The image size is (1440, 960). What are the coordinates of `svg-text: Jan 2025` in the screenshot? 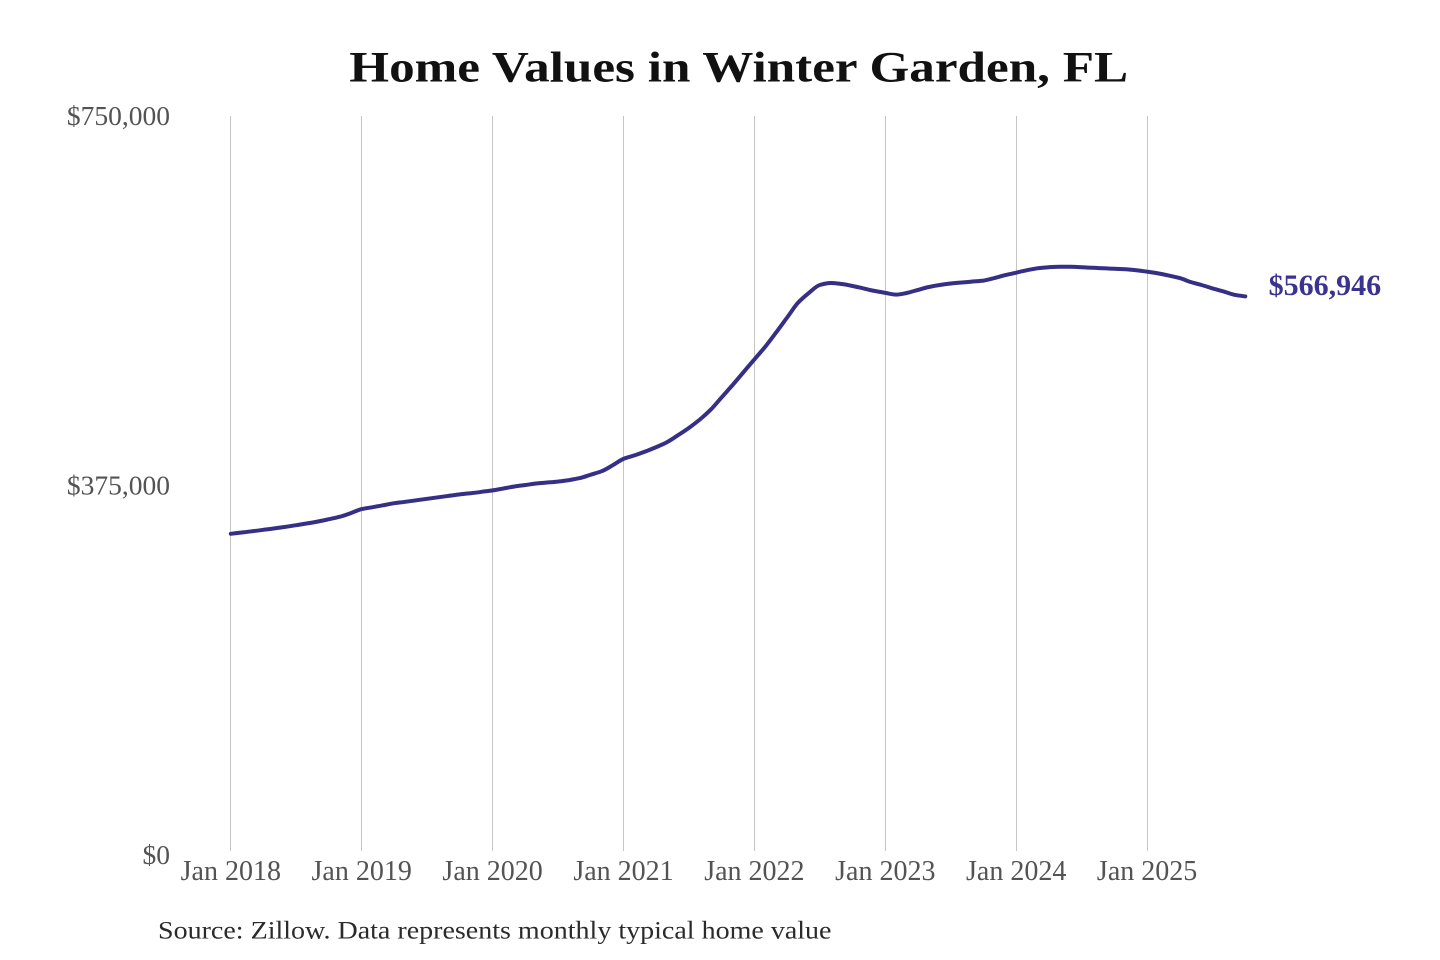 It's located at (1147, 871).